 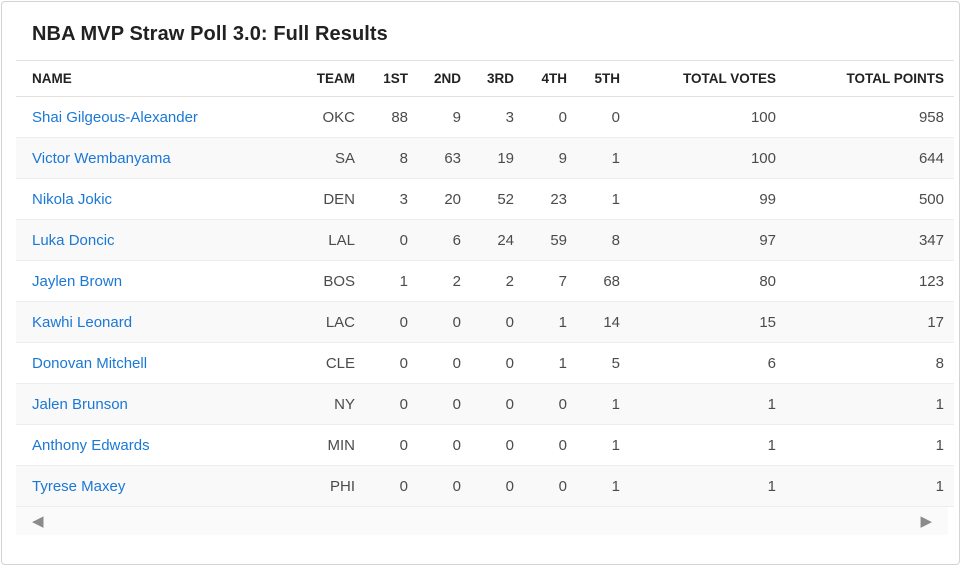 I want to click on total-points-cell: 644, so click(x=870, y=158).